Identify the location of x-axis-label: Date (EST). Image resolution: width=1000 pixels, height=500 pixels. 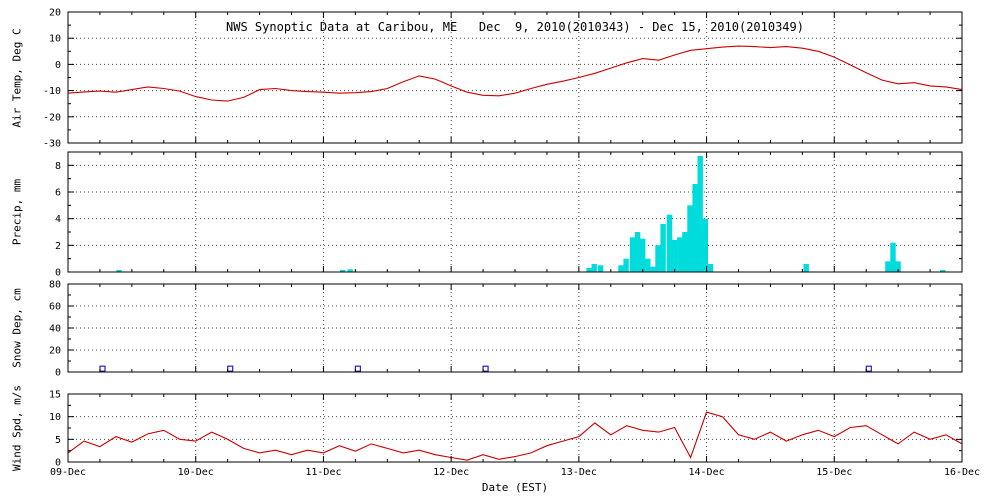
(515, 487).